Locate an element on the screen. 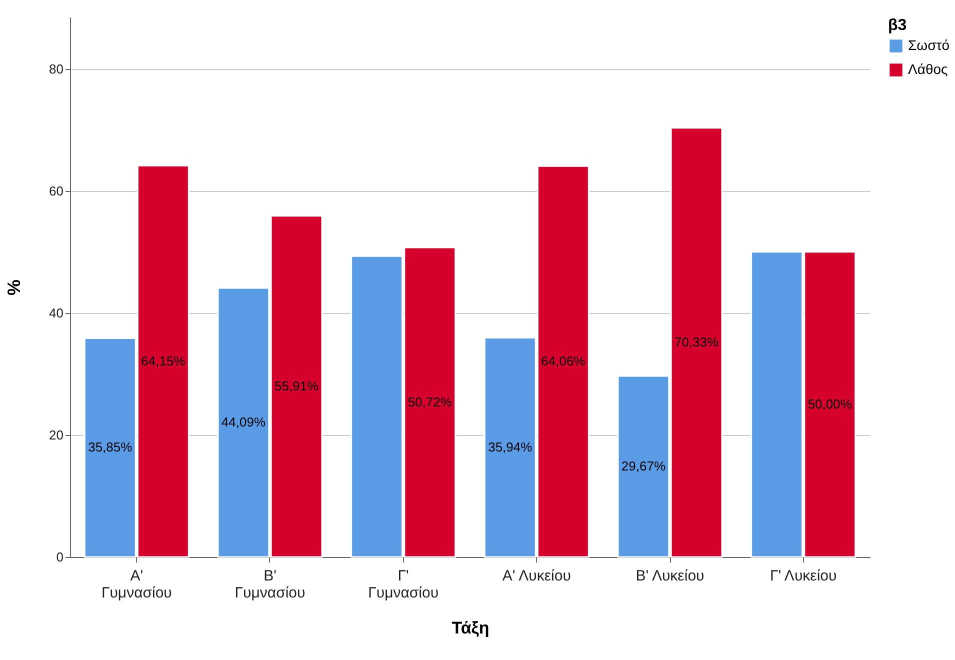 The height and width of the screenshot is (660, 955). data-label: 64,06% is located at coordinates (563, 361).